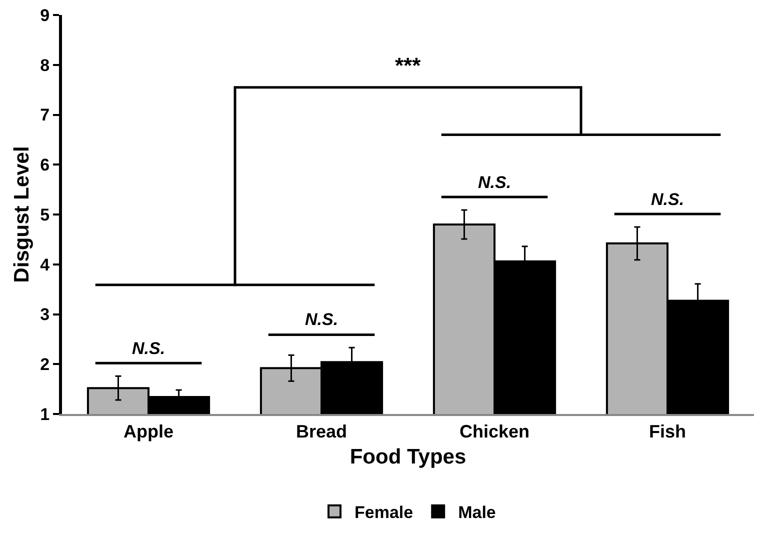 This screenshot has width=766, height=542. I want to click on y-tick-label: 4, so click(45, 264).